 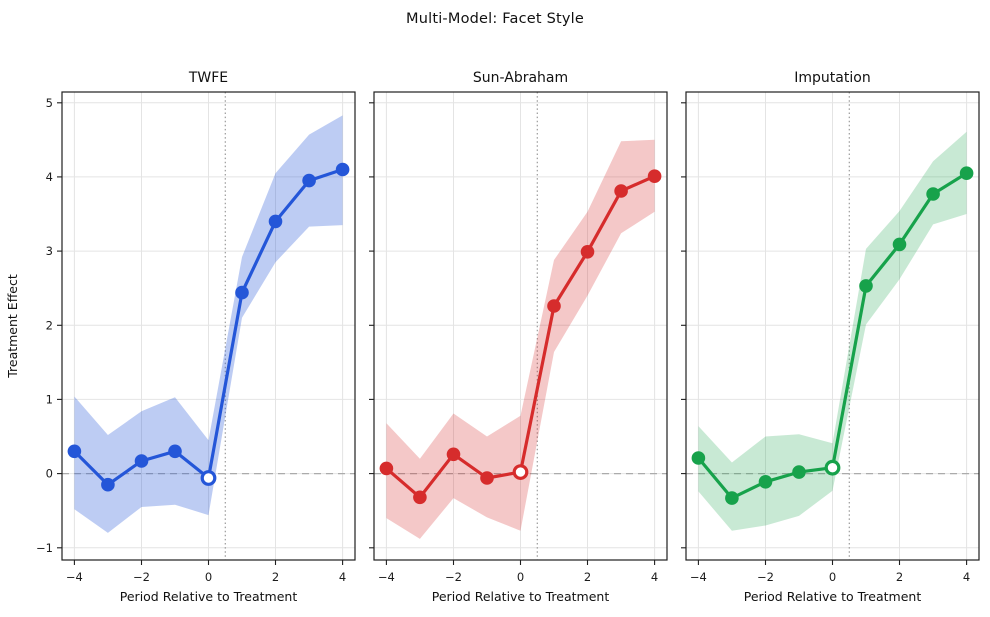 I want to click on y-tick-label: 5, so click(x=49, y=103).